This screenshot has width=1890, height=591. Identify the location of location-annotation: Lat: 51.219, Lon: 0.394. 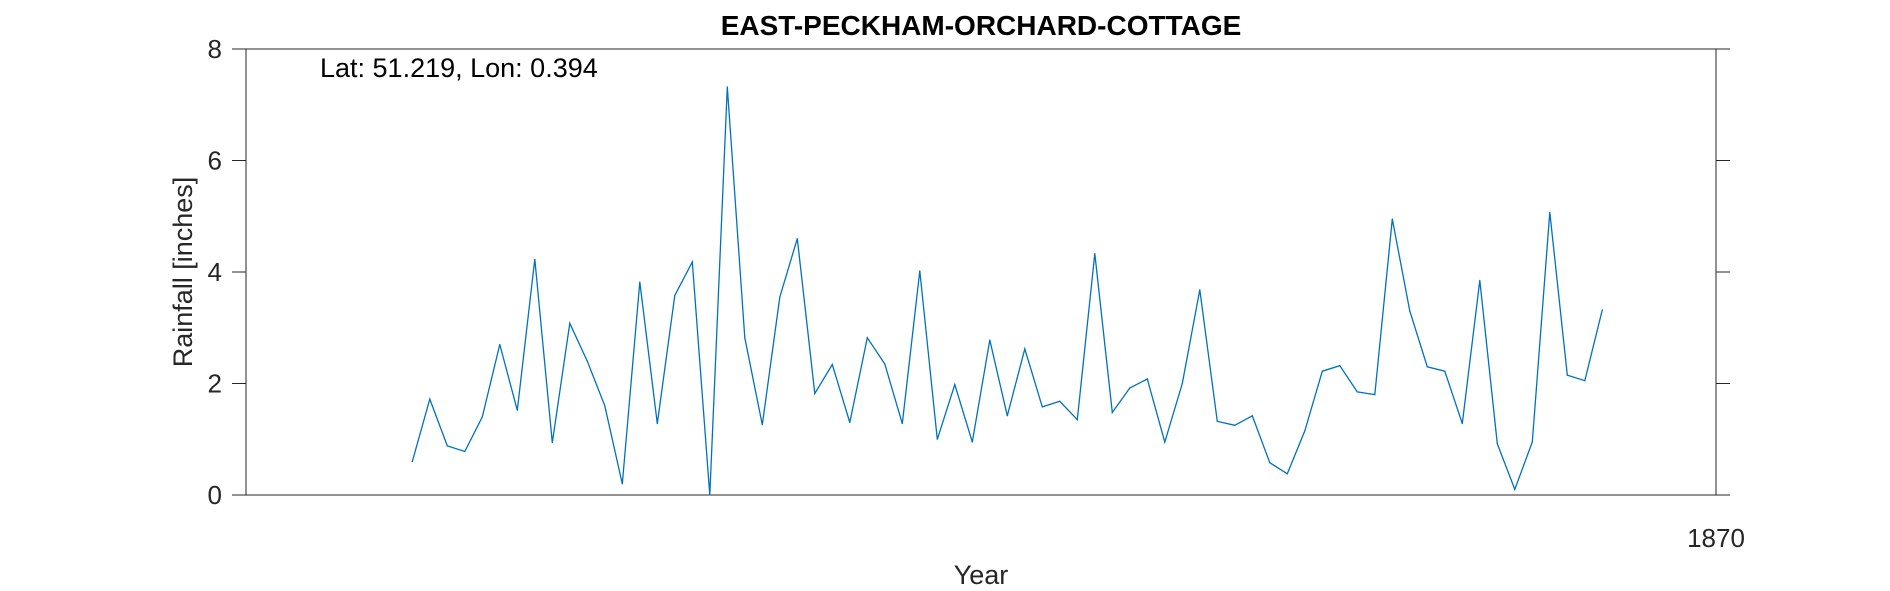
(459, 68).